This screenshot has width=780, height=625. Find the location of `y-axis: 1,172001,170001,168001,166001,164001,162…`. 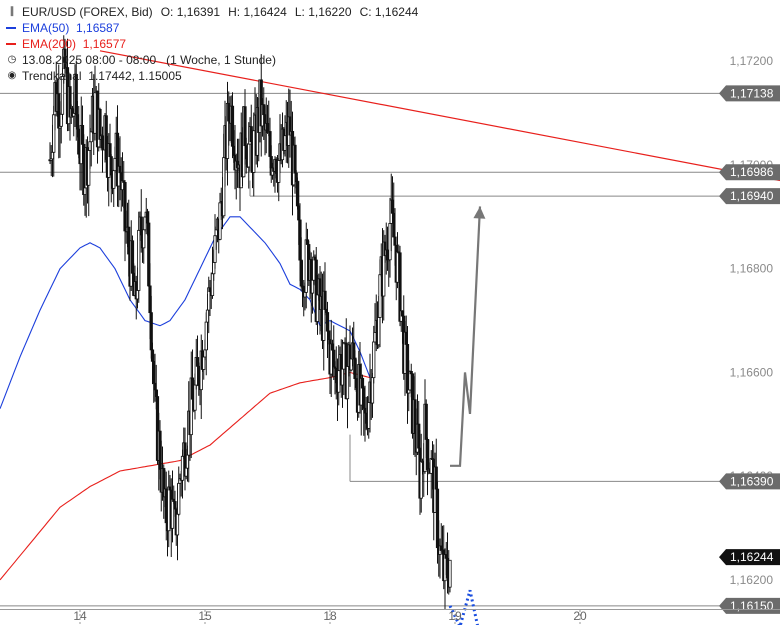

y-axis: 1,172001,170001,168001,166001,164001,162… is located at coordinates (752, 320).